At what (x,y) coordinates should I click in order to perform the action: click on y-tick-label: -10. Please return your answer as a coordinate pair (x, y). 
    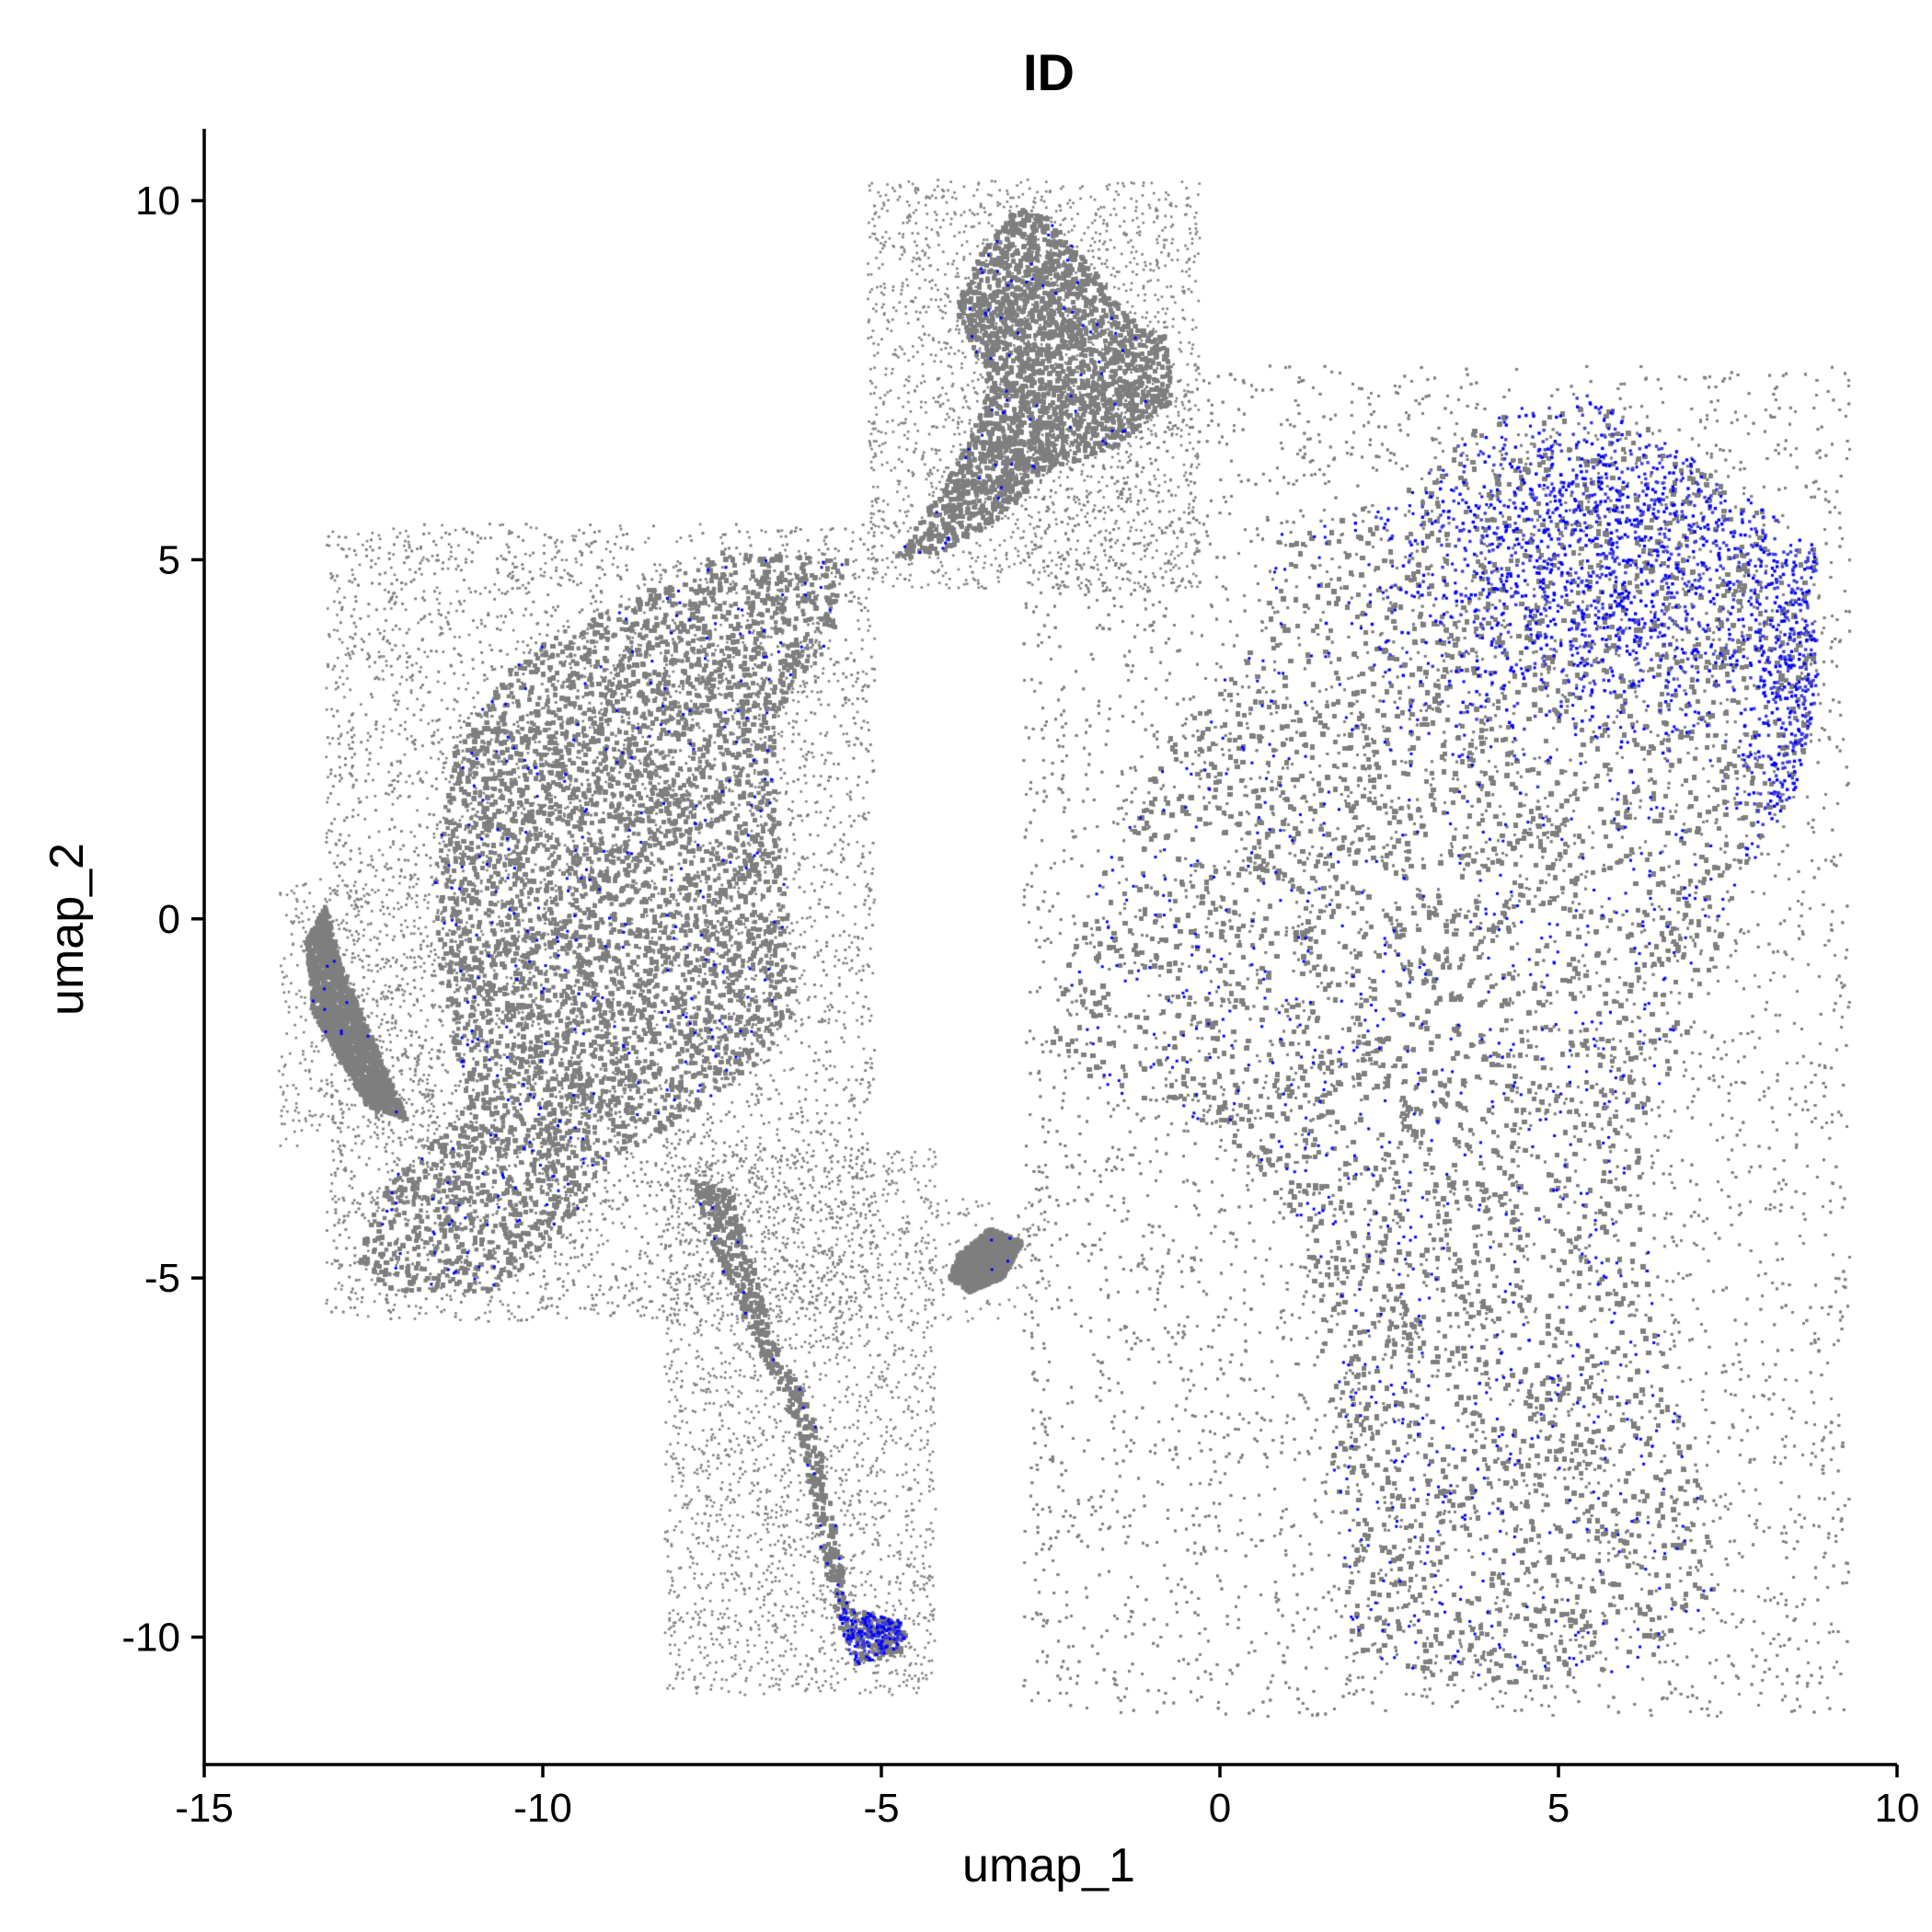
    Looking at the image, I should click on (150, 1637).